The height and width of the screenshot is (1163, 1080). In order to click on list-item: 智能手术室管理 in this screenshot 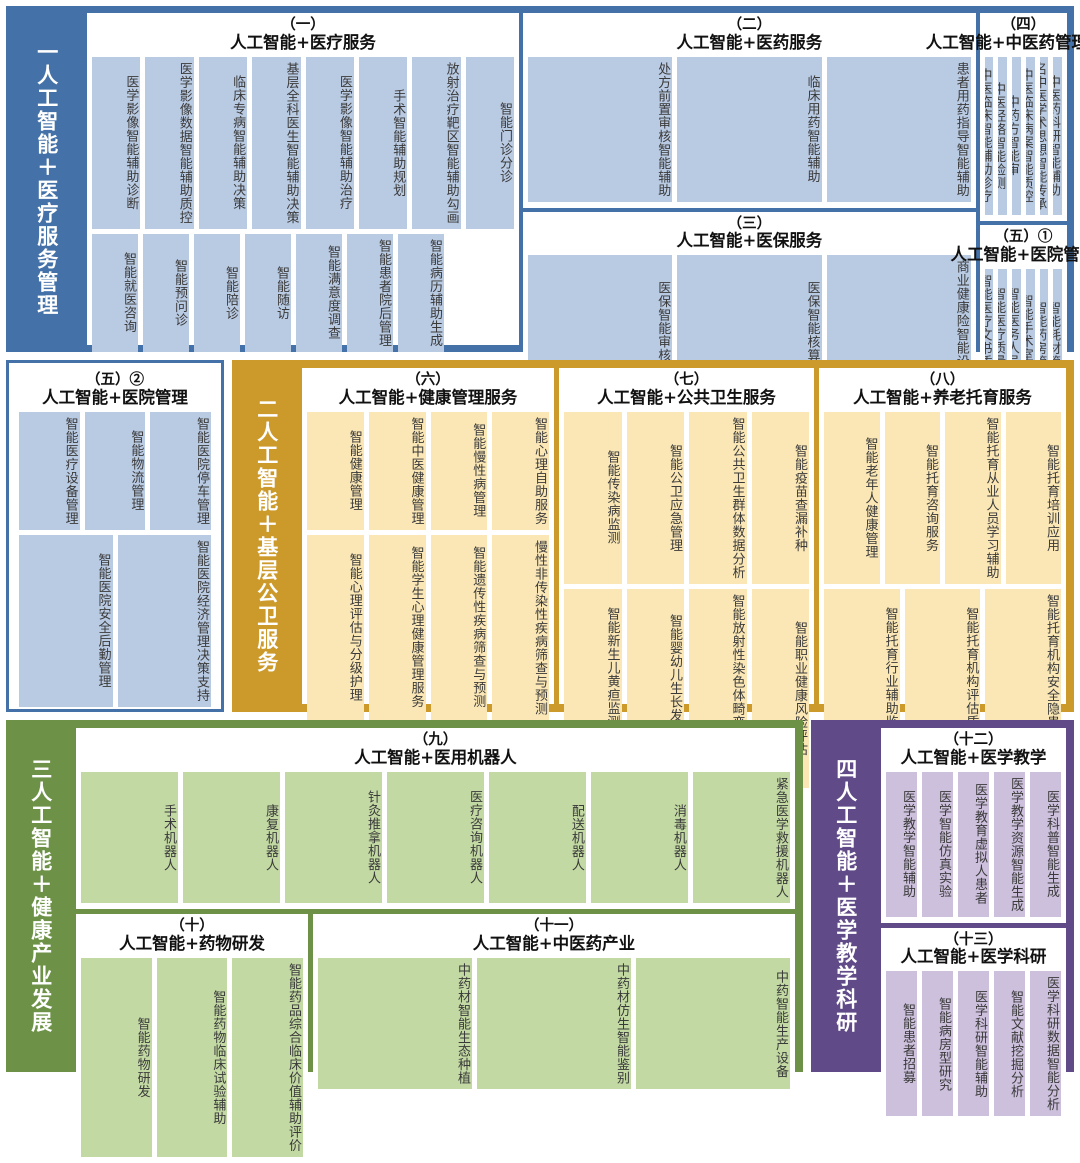, I will do `click(1030, 341)`.